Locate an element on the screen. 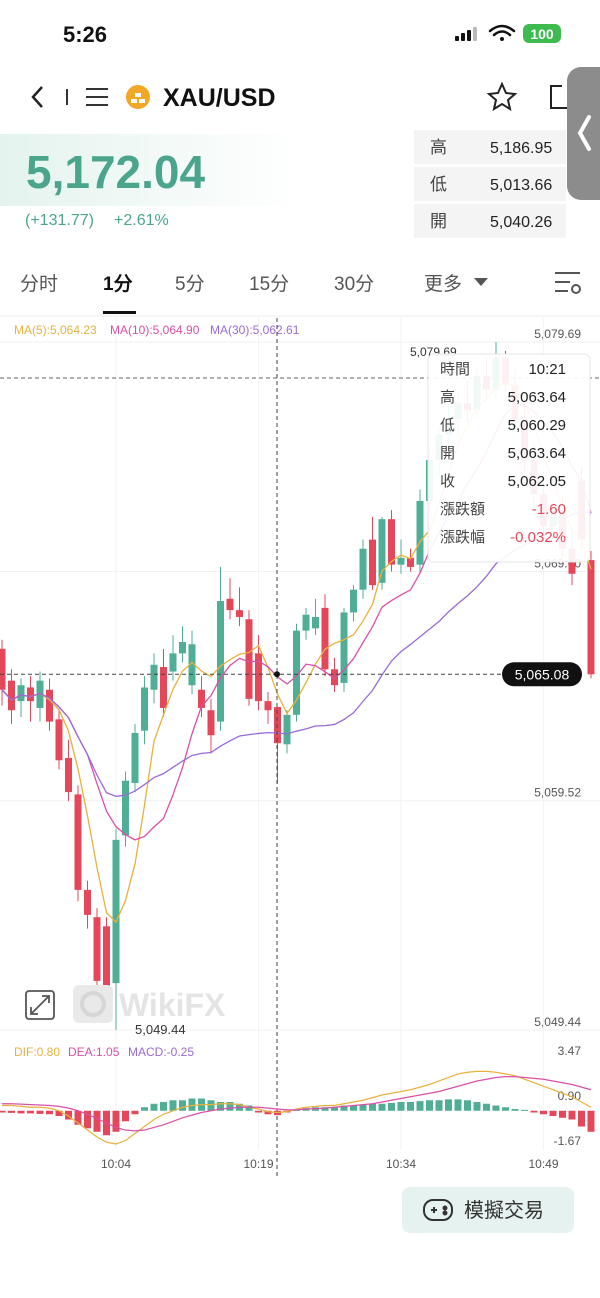 The image size is (600, 1298). battery is located at coordinates (542, 33).